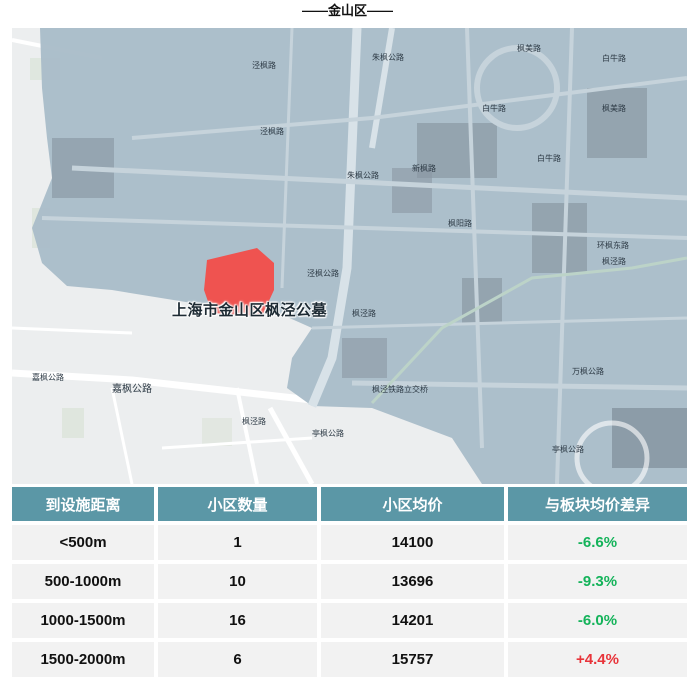 The width and height of the screenshot is (695, 697). I want to click on table-header: 到设施距离 小区数量 小区均价 与板块均价差异, so click(349, 504).